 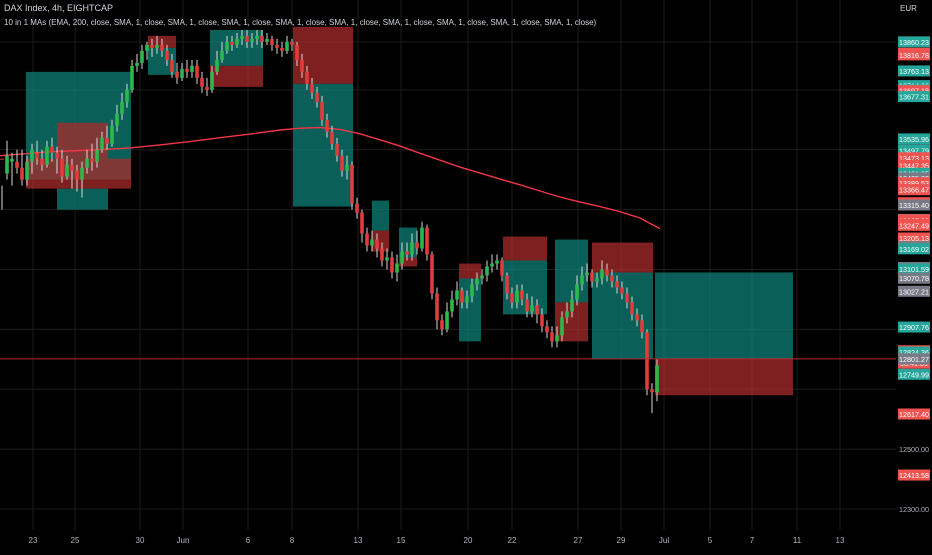 I want to click on price-tag-label: 13497.79, so click(x=914, y=150).